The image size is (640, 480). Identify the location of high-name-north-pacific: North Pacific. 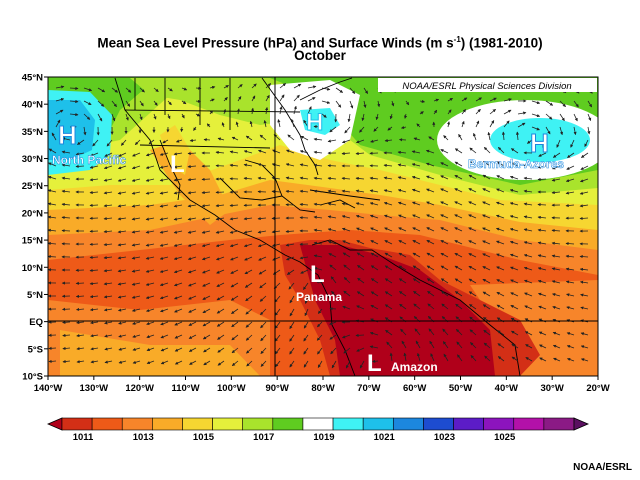
(89, 160).